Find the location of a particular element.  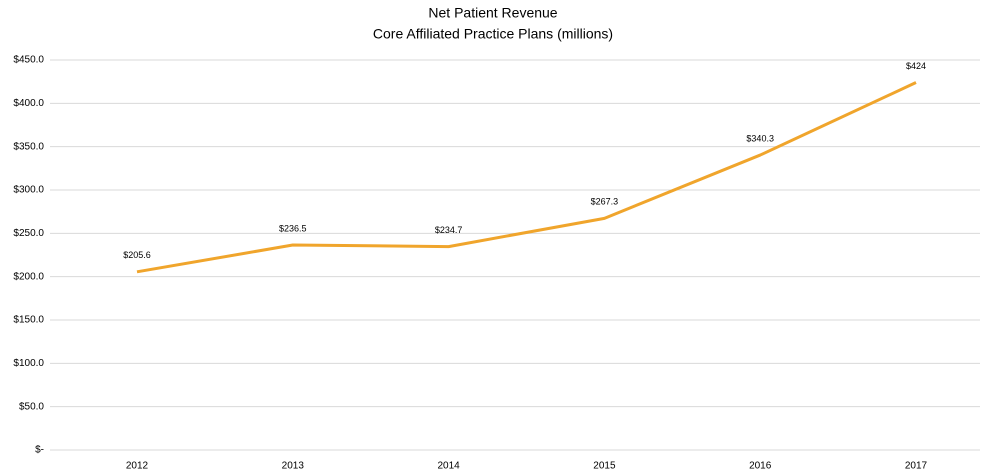

y-tick-label: $50.0 is located at coordinates (31, 406).